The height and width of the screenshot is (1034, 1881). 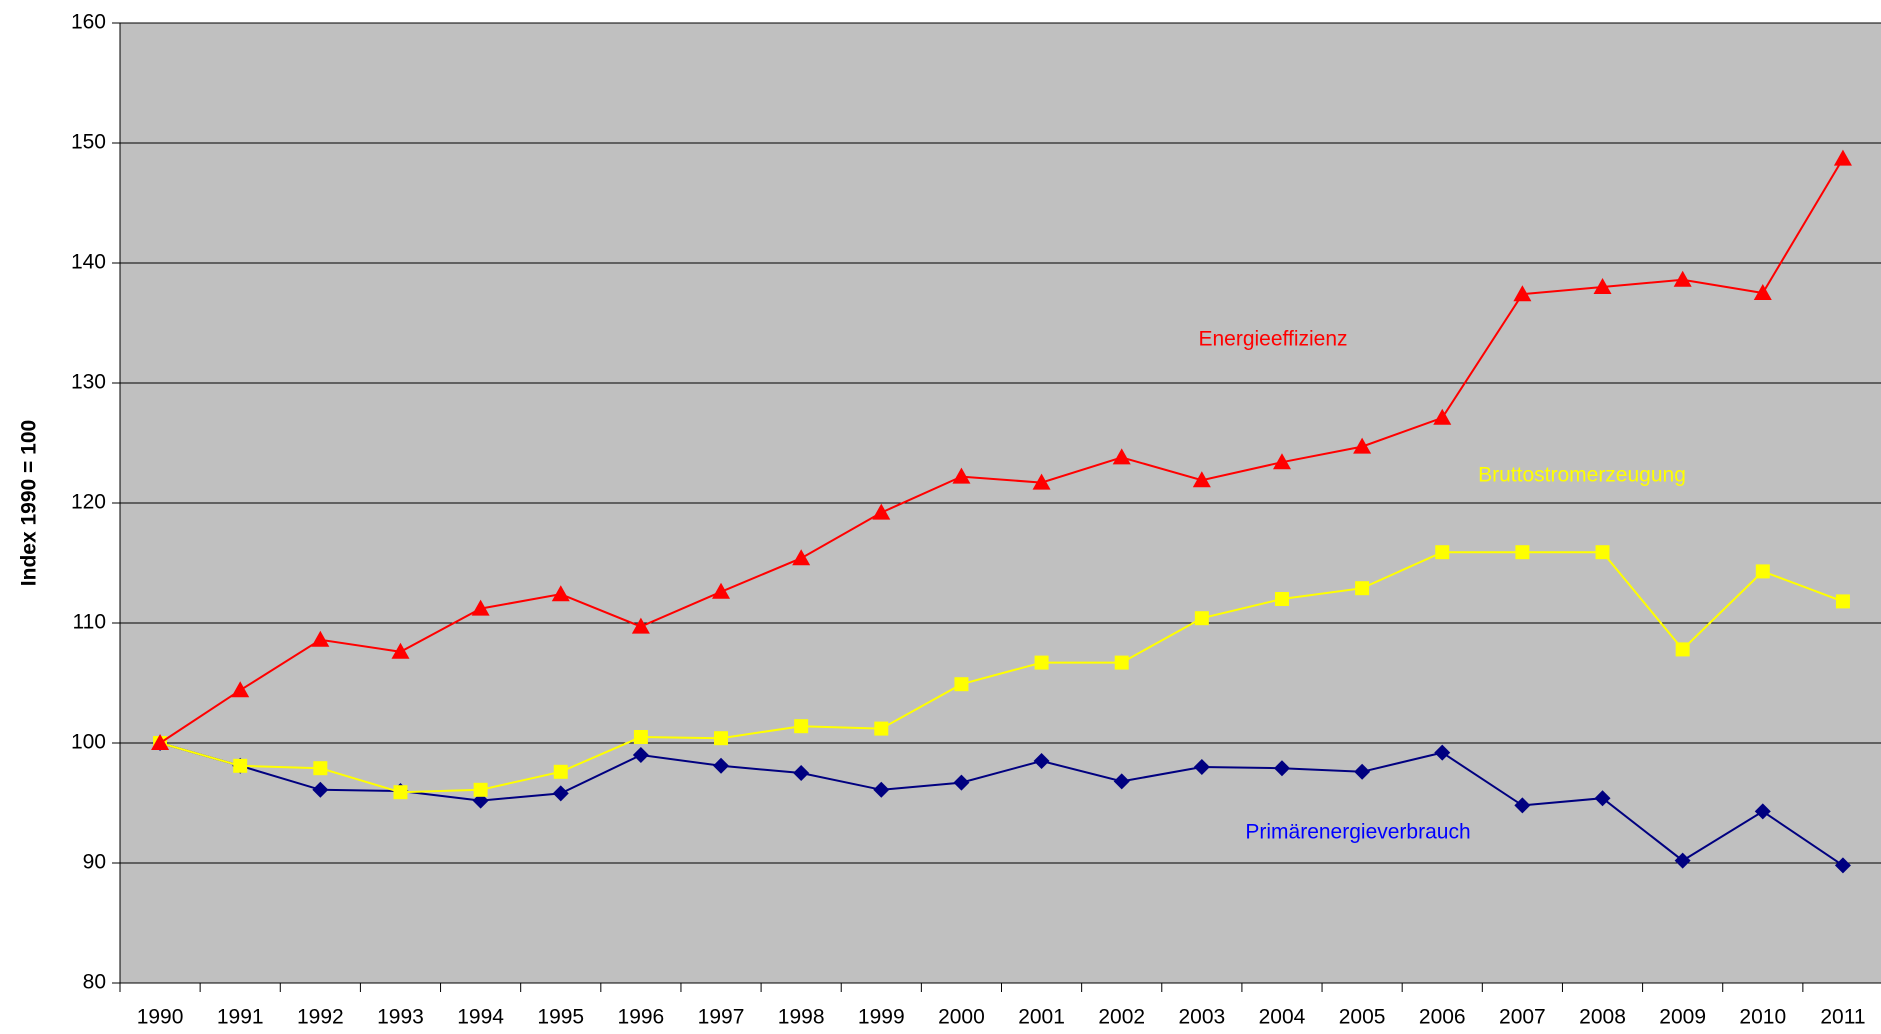 I want to click on x-tick-label: 1997, so click(x=721, y=1017).